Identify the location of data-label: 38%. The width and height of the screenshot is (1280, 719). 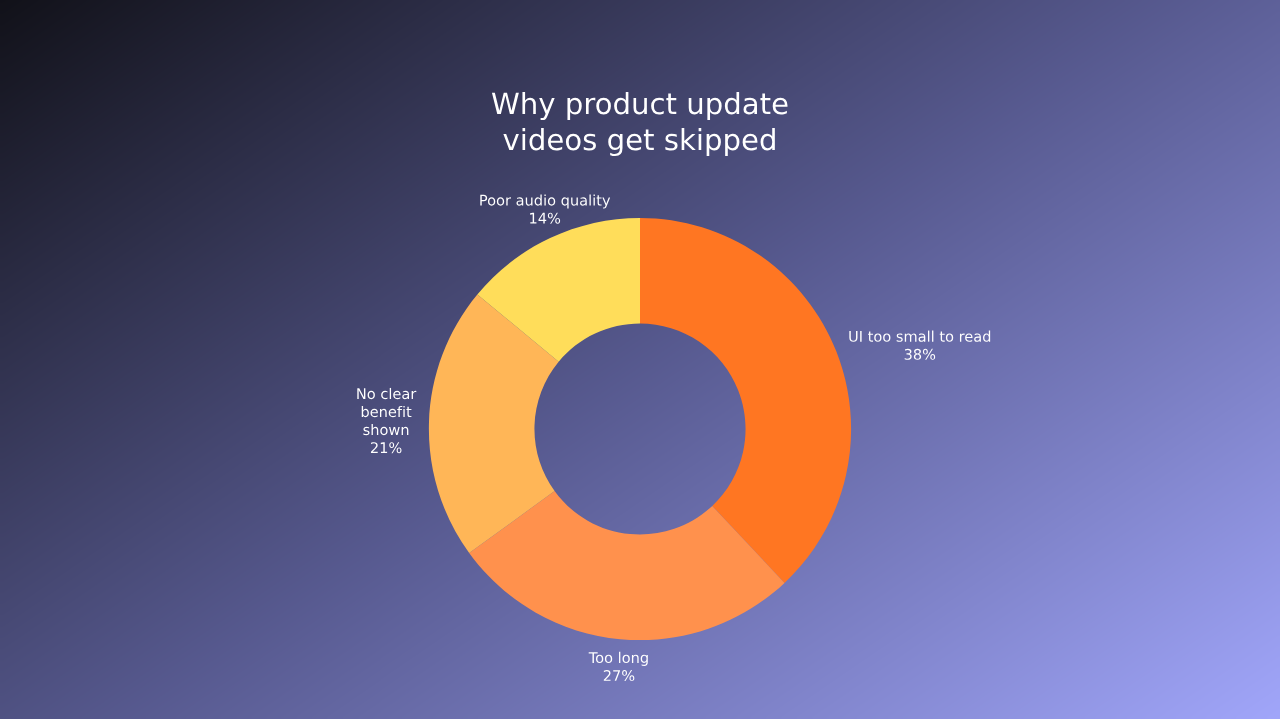
(920, 354).